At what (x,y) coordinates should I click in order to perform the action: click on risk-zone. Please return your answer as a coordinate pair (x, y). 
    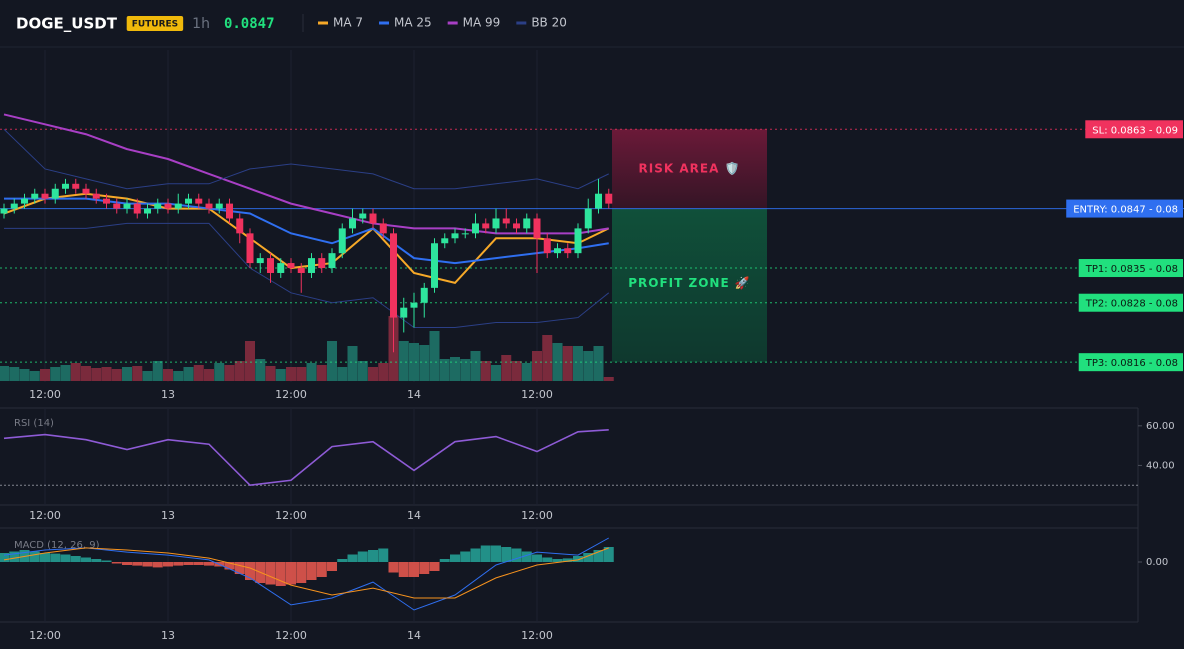
    Looking at the image, I should click on (689, 169).